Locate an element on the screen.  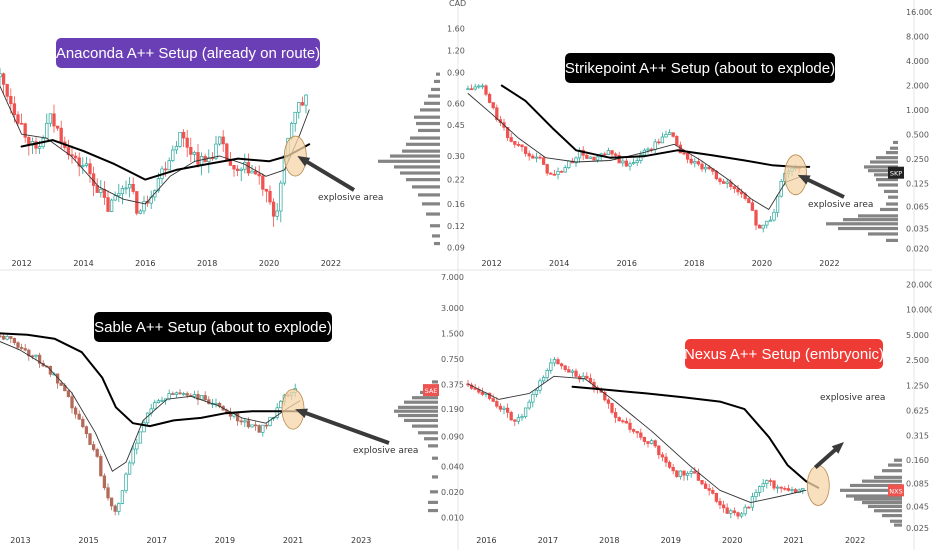
y-tick-label: 10.000 is located at coordinates (919, 310).